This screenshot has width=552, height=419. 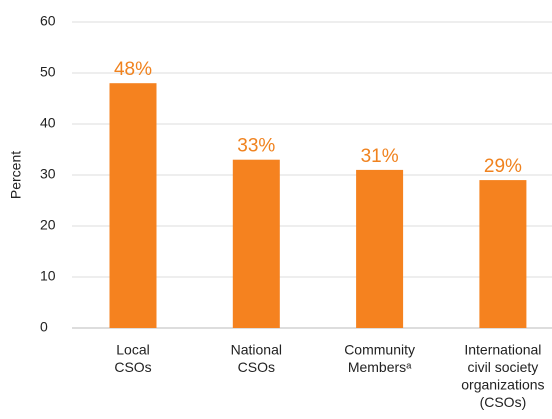 What do you see at coordinates (502, 385) in the screenshot?
I see `x-tick-label: organizations` at bounding box center [502, 385].